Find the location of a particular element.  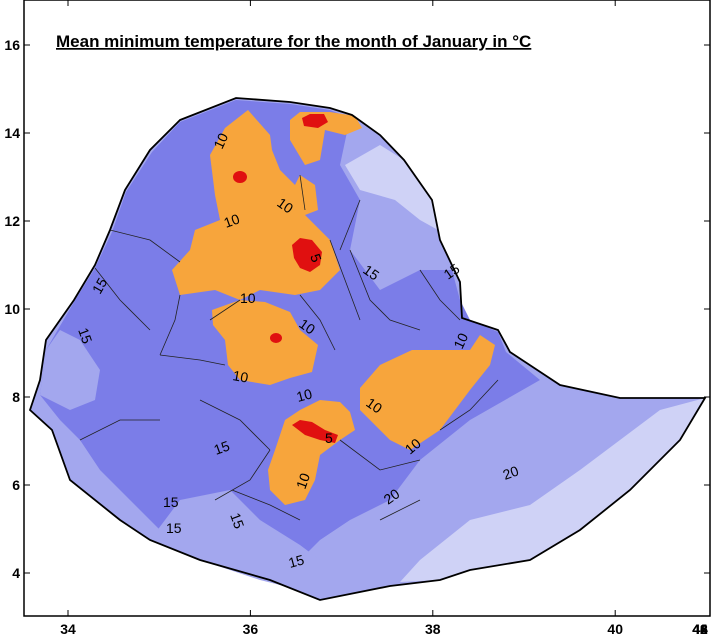

y-tick-label: 12 is located at coordinates (12, 221).